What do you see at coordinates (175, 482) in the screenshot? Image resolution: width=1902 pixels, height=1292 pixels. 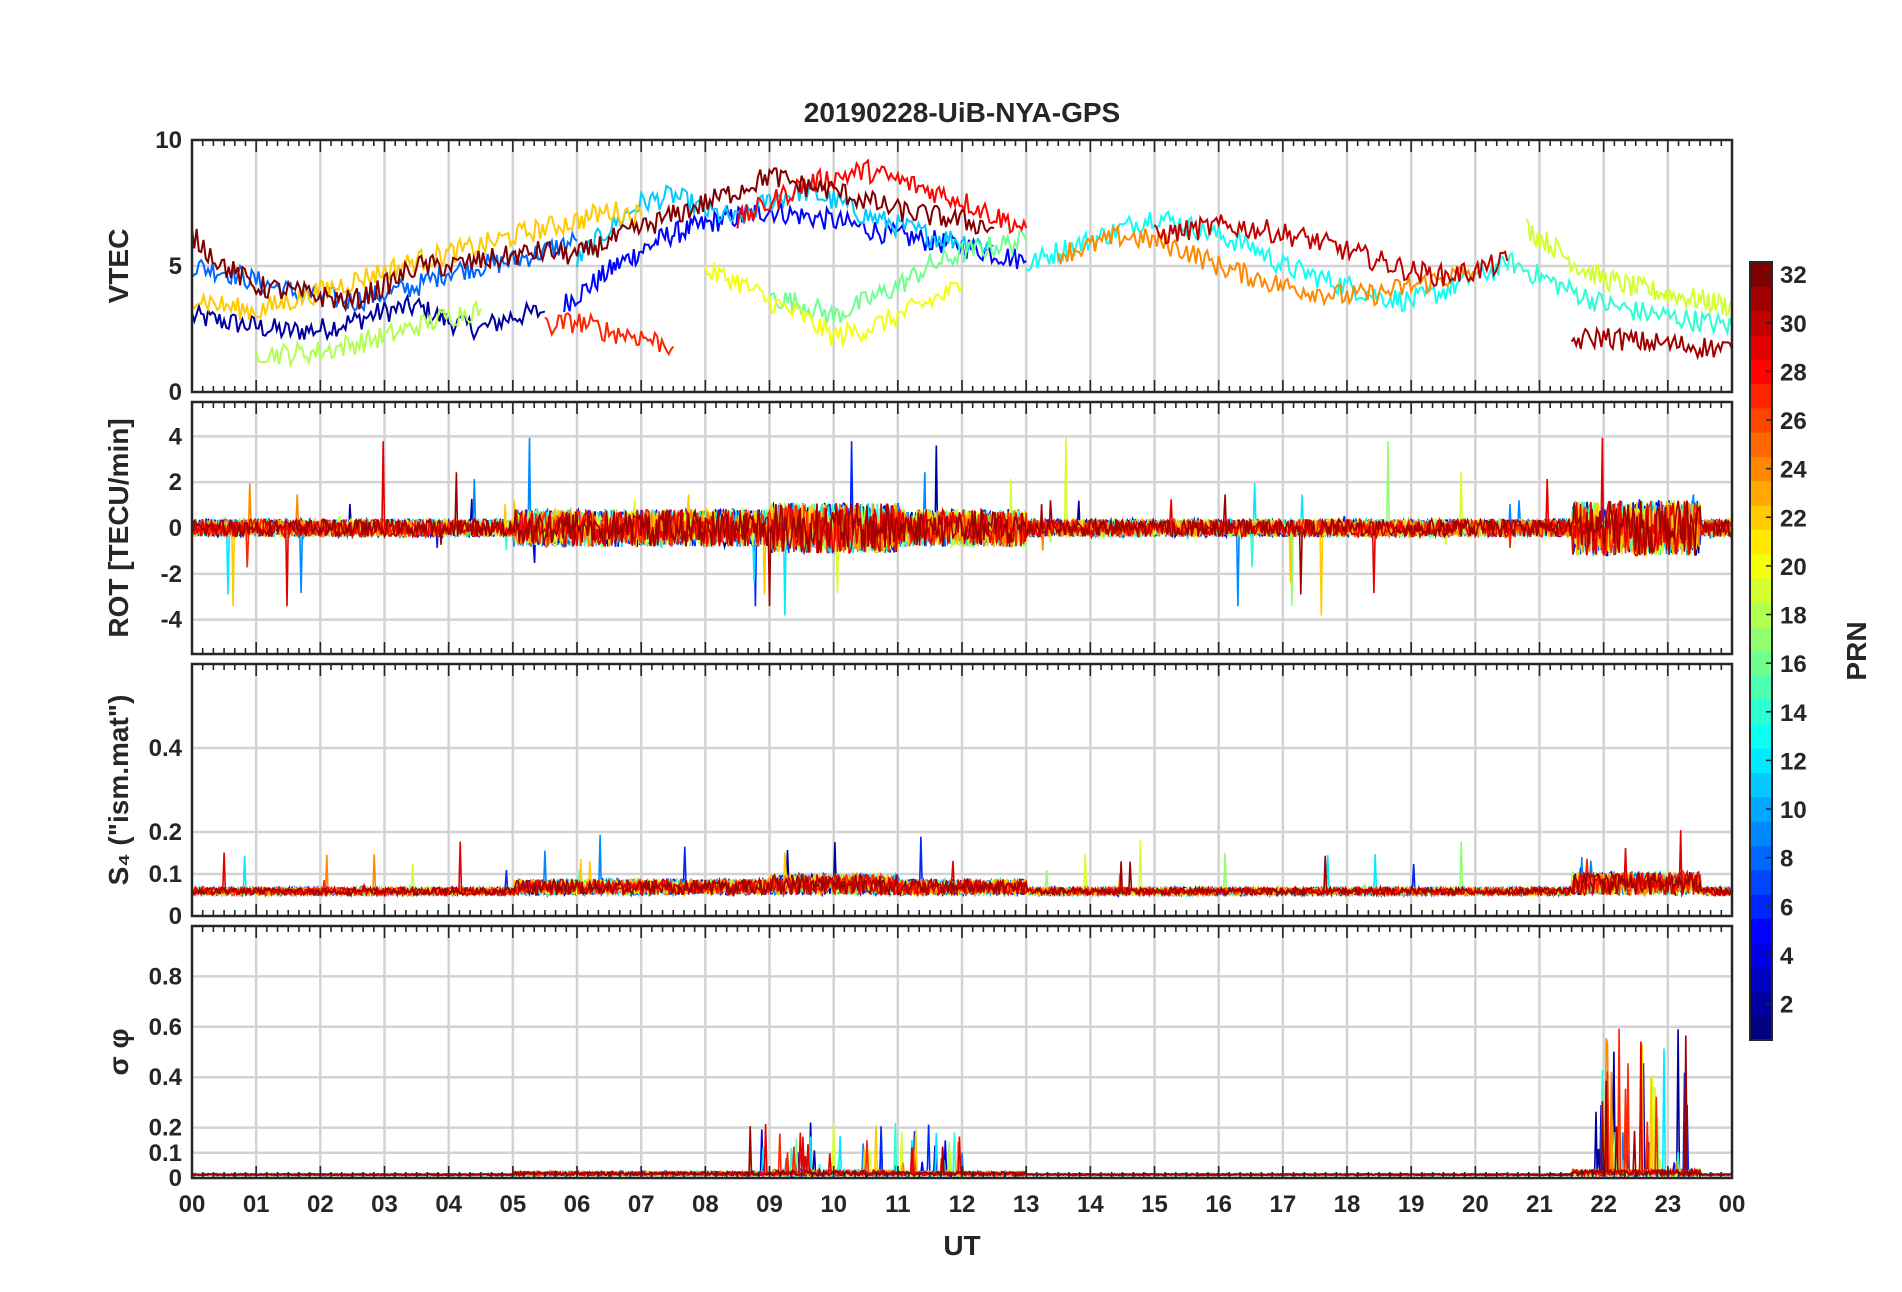 I see `y-tick-label: 2` at bounding box center [175, 482].